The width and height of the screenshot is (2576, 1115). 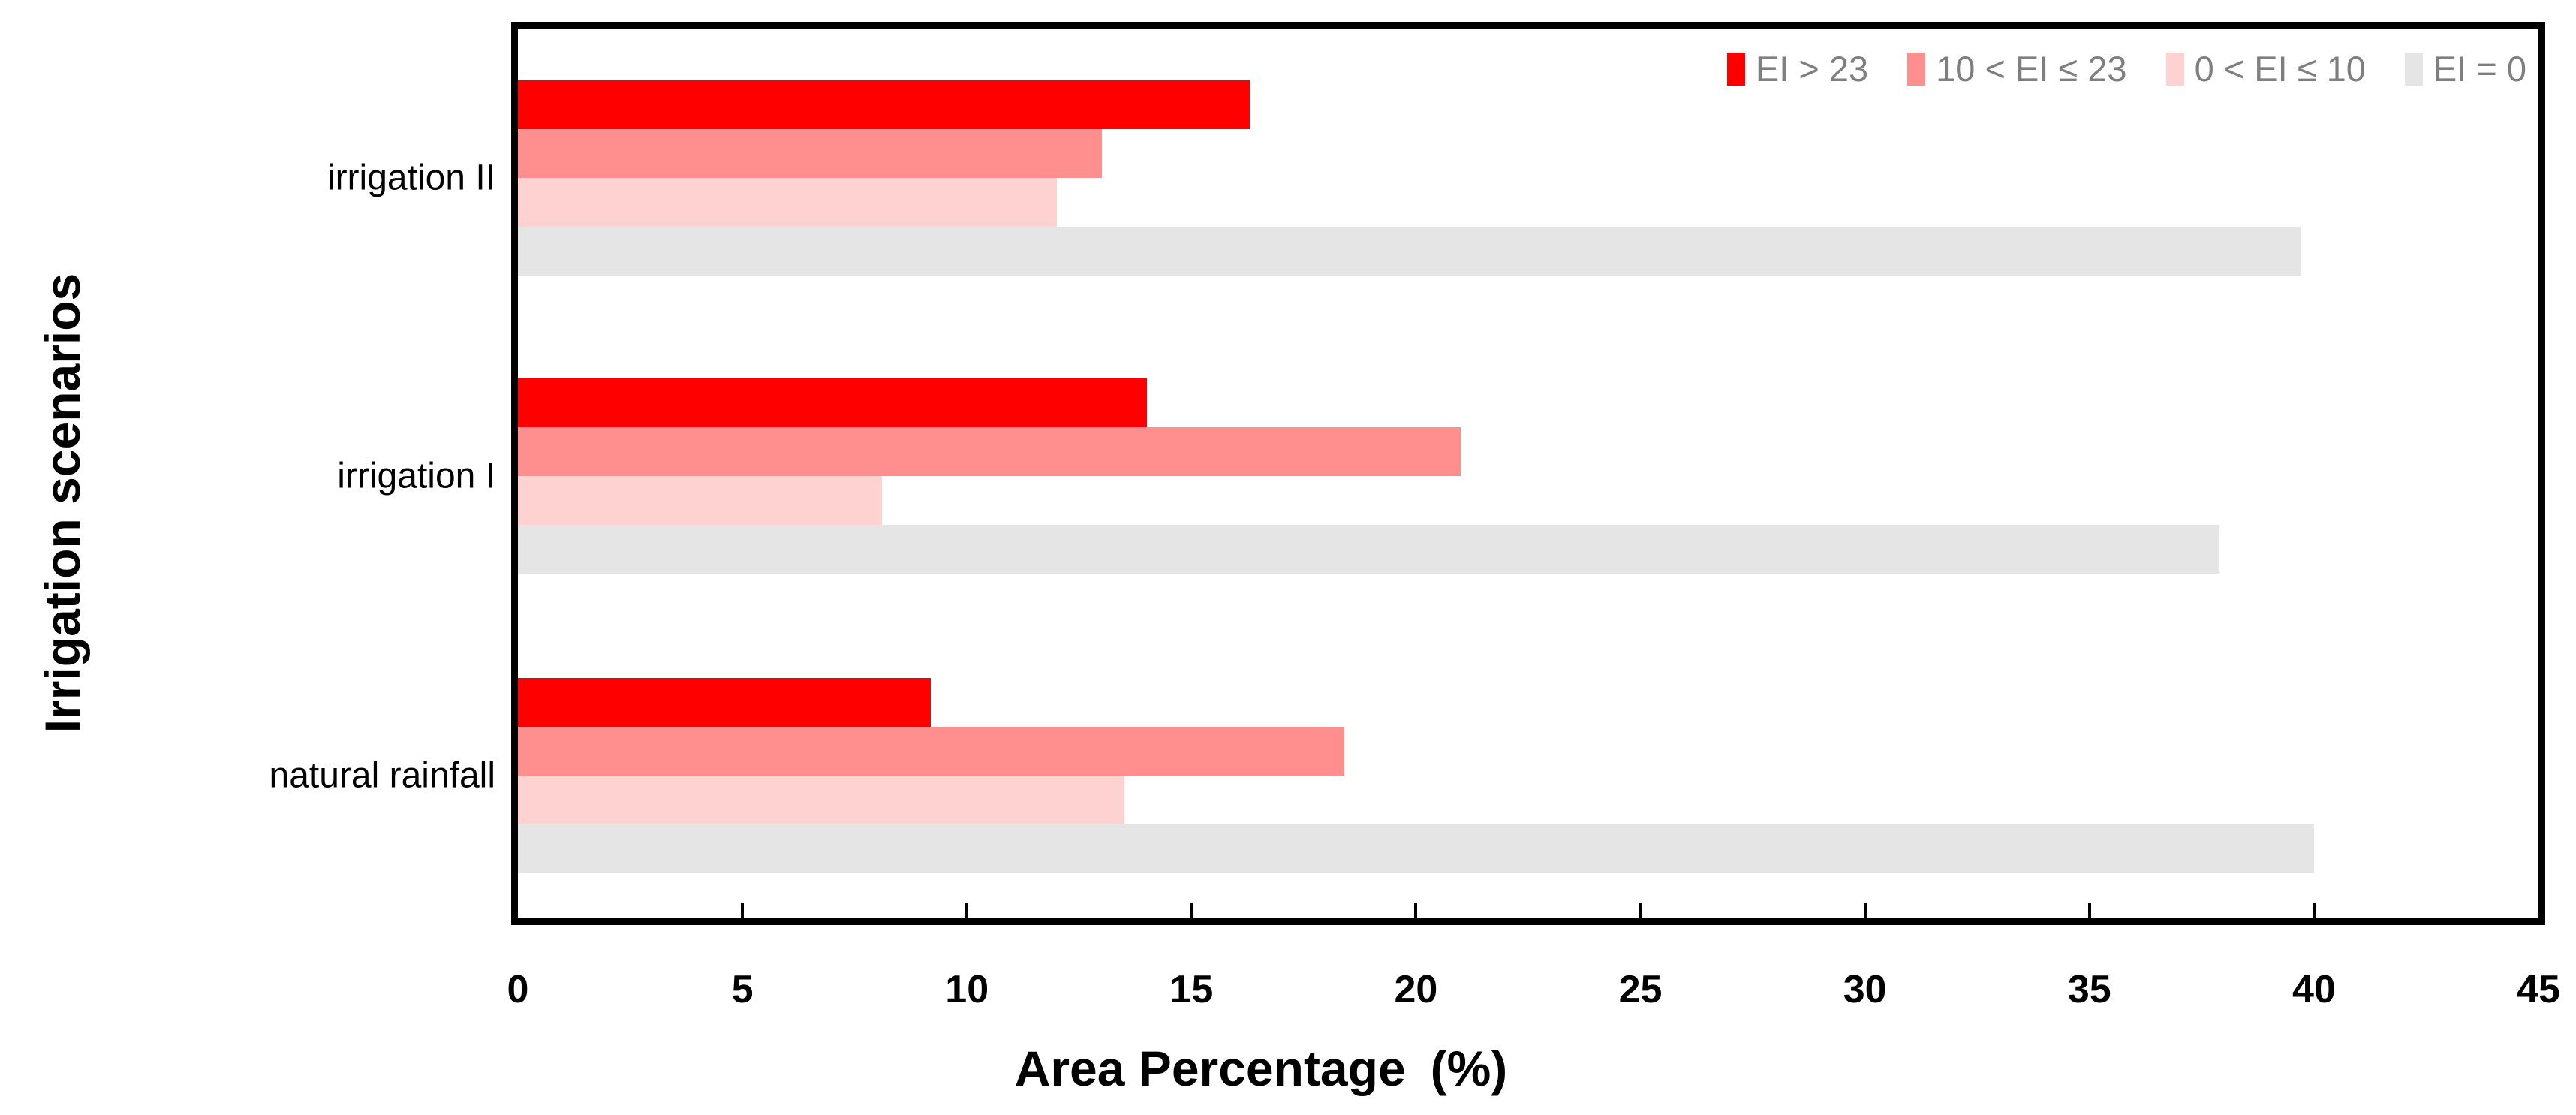 What do you see at coordinates (2089, 990) in the screenshot?
I see `x-tick-label-35: 35` at bounding box center [2089, 990].